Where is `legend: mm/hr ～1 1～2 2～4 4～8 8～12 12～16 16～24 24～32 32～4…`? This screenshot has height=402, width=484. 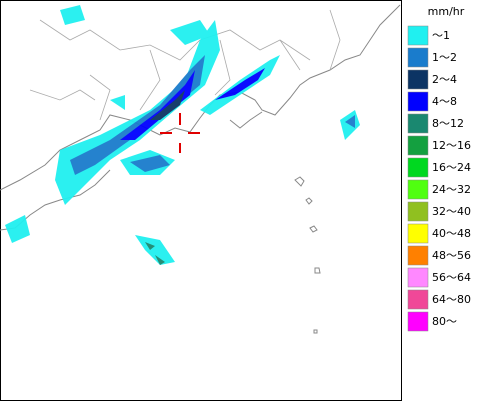
legend: mm/hr ～1 1～2 2～4 4～8 8～12 12～16 16～24 24～32 32～4… is located at coordinates (439, 168).